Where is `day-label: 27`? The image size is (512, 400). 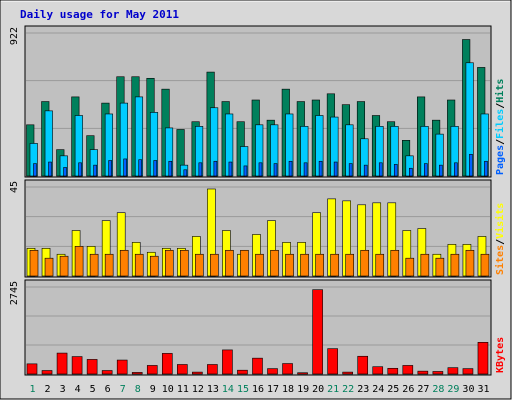 day-label: 27 is located at coordinates (423, 389).